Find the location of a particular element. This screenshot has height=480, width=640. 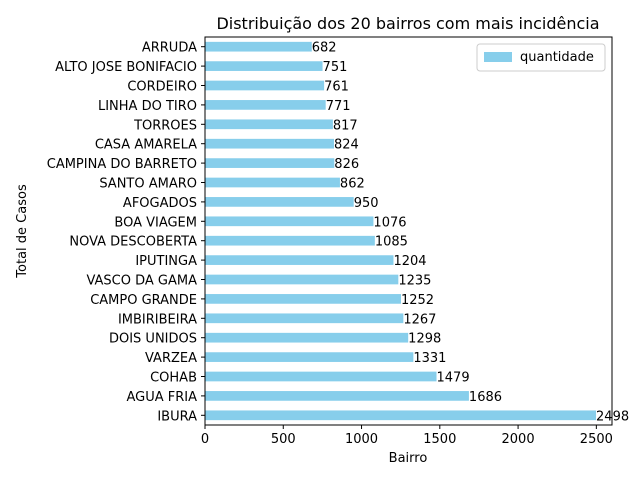

y-tick-label: IPUTINGA is located at coordinates (166, 261).